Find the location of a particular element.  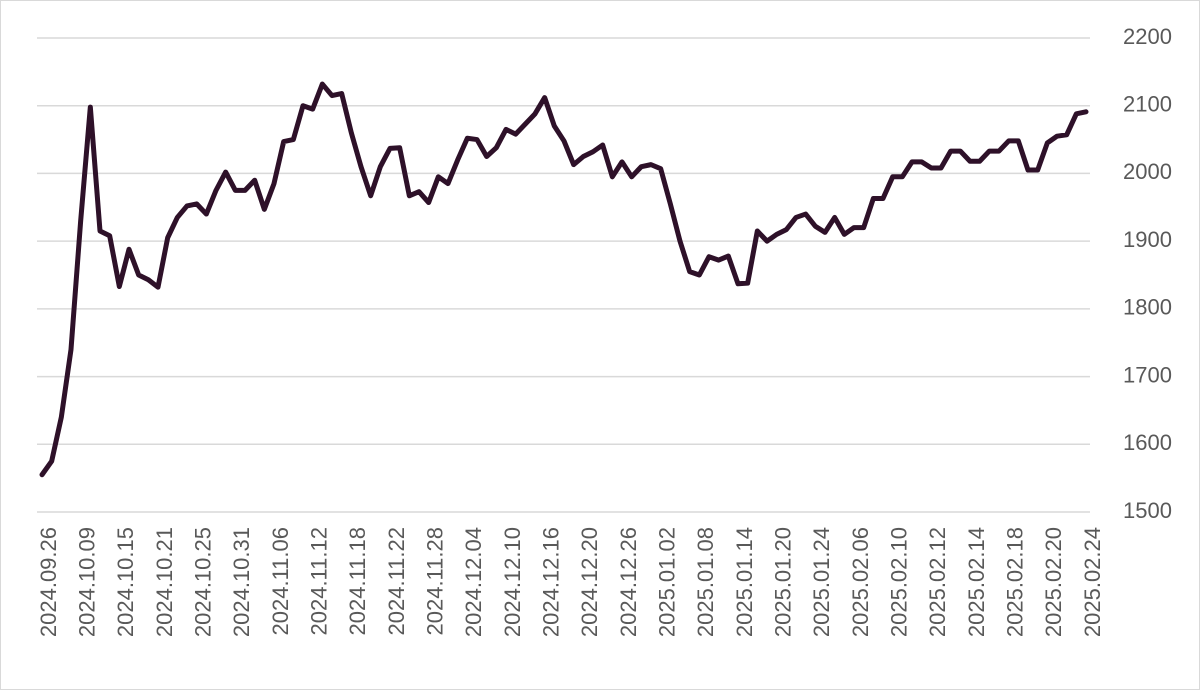

x-tick-label: 2025.01.02 is located at coordinates (666, 582).